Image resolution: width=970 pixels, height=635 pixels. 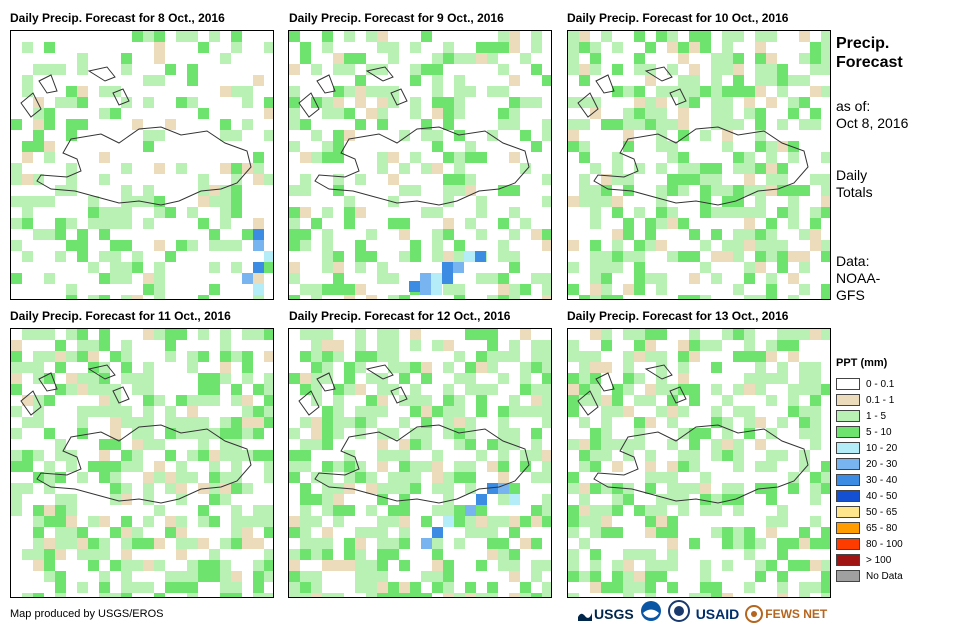 What do you see at coordinates (869, 544) in the screenshot?
I see `legend-item: 80 - 100` at bounding box center [869, 544].